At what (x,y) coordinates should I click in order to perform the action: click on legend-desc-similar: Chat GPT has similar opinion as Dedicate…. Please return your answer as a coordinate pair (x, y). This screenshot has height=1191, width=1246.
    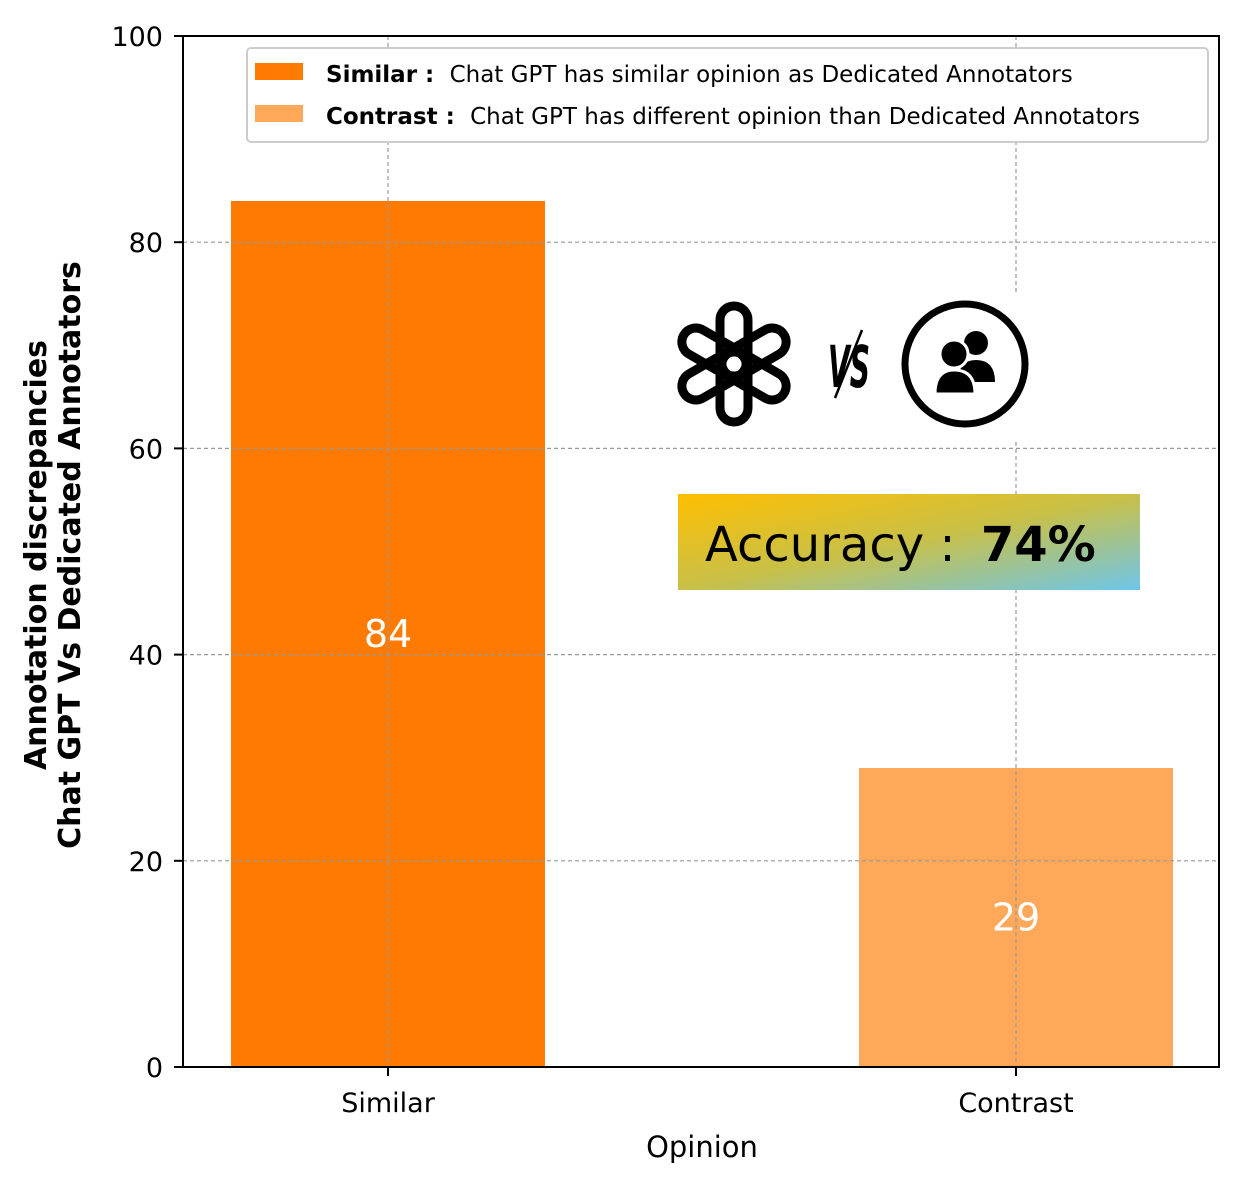
    Looking at the image, I should click on (761, 75).